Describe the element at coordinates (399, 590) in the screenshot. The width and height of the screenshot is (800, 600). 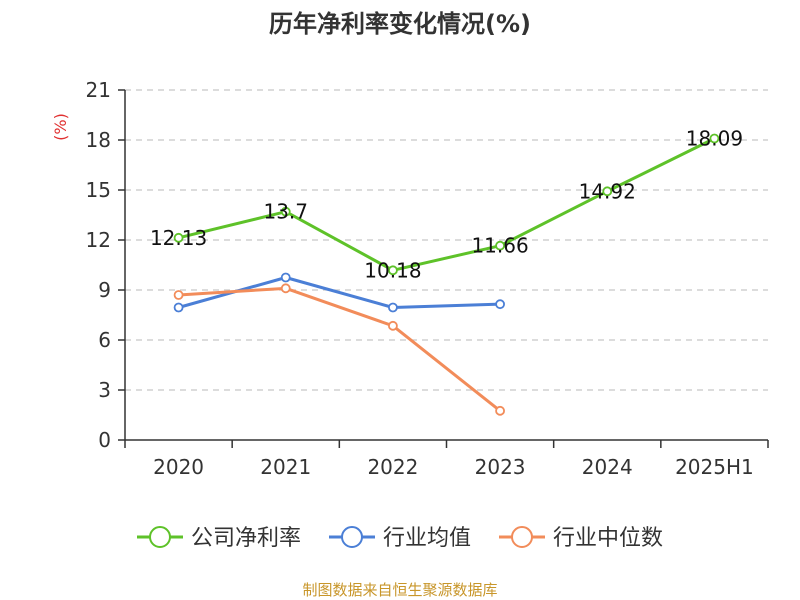
I see `source-note: 制图数据来自恒生聚源数据库` at that location.